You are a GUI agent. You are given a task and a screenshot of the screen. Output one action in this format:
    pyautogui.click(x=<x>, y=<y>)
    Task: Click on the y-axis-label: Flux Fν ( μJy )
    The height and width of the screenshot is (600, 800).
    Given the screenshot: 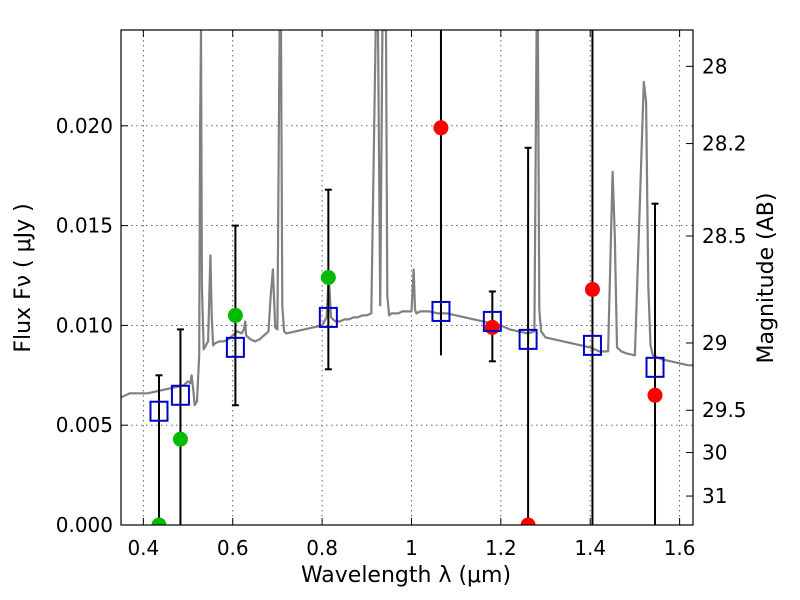 What is the action you would take?
    pyautogui.click(x=23, y=277)
    